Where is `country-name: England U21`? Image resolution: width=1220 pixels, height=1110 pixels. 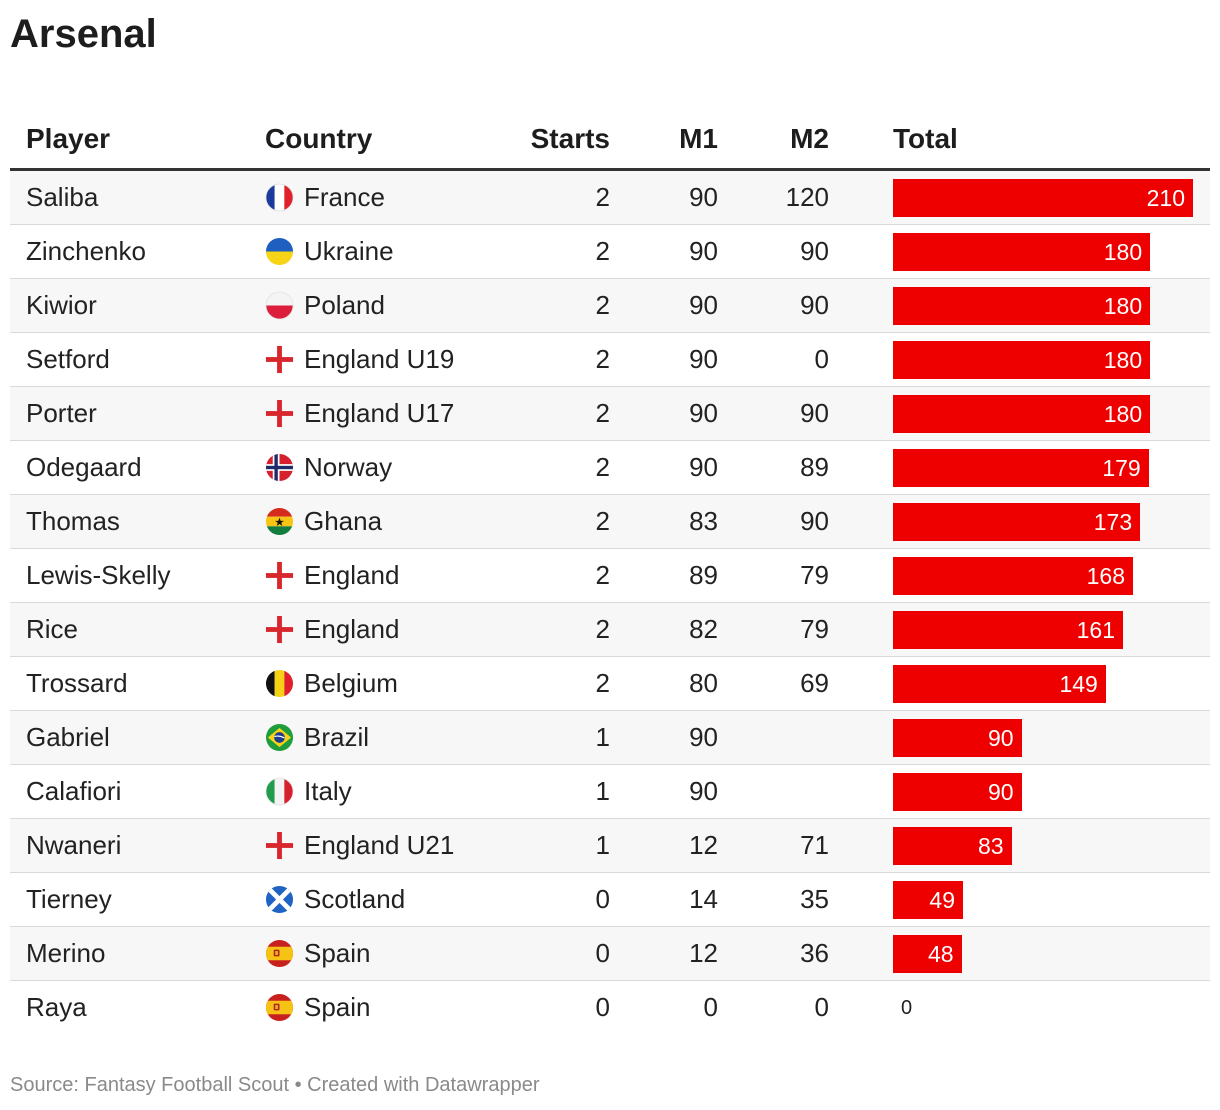
country-name: England U21 is located at coordinates (379, 845).